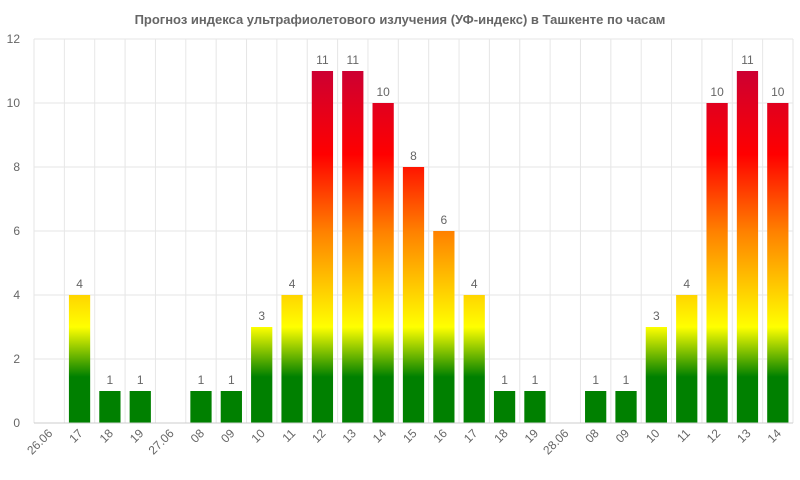 This screenshot has width=800, height=480. Describe the element at coordinates (413, 156) in the screenshot. I see `bar-value-label: 8` at that location.